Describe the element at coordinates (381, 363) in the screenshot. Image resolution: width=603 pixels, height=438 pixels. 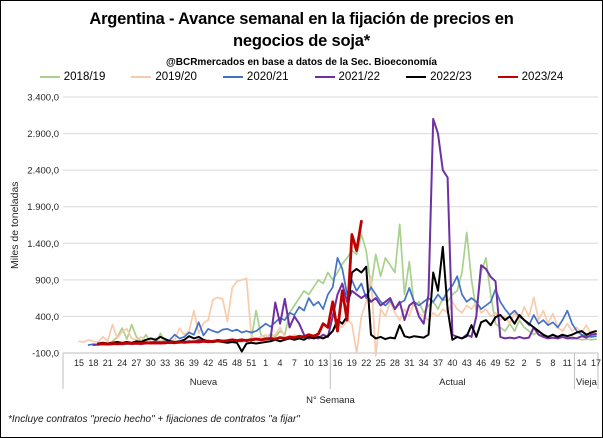
I see `x-tick-label: 25` at that location.